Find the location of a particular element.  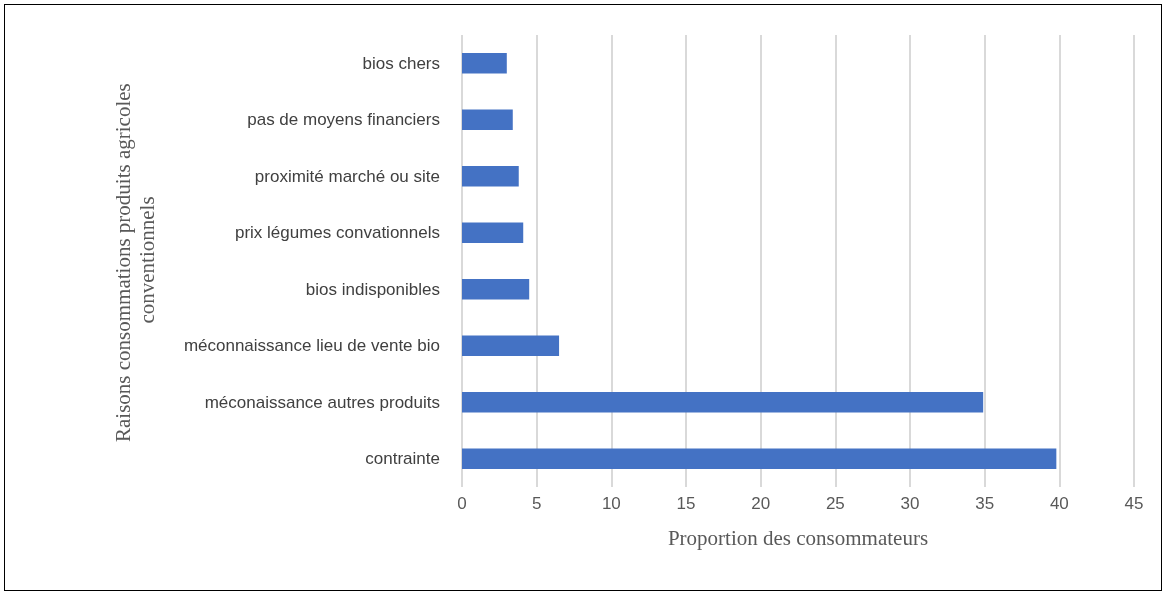

x-tick-label: 5 is located at coordinates (536, 503).